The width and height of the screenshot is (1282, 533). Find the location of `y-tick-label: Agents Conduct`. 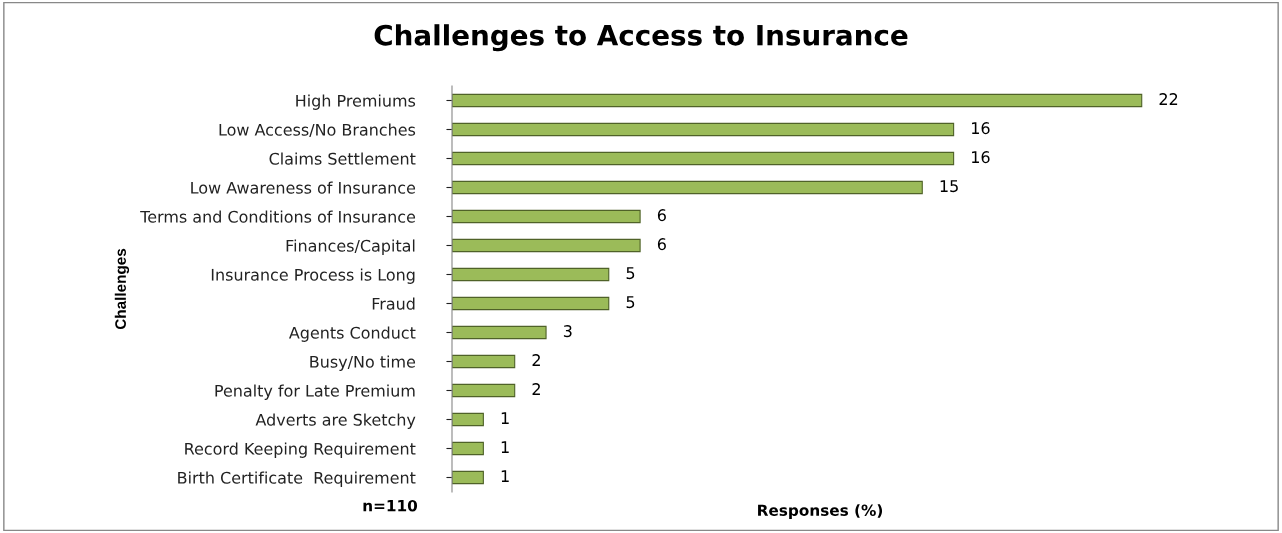

y-tick-label: Agents Conduct is located at coordinates (352, 334).